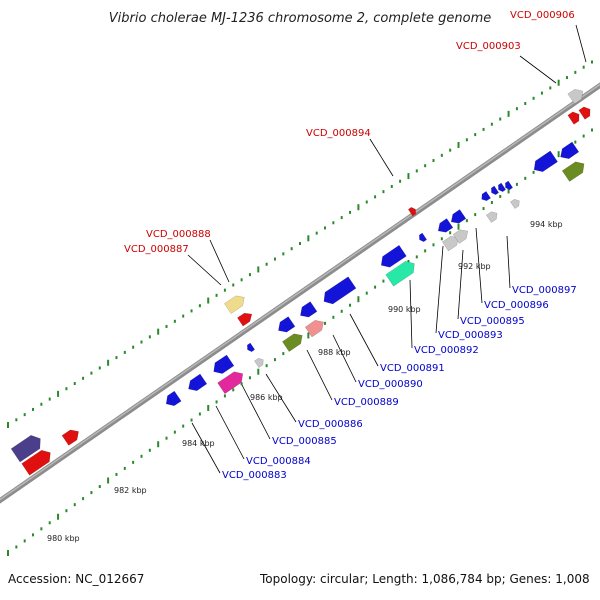  What do you see at coordinates (412, 368) in the screenshot?
I see `gene-label: VCD_000891` at bounding box center [412, 368].